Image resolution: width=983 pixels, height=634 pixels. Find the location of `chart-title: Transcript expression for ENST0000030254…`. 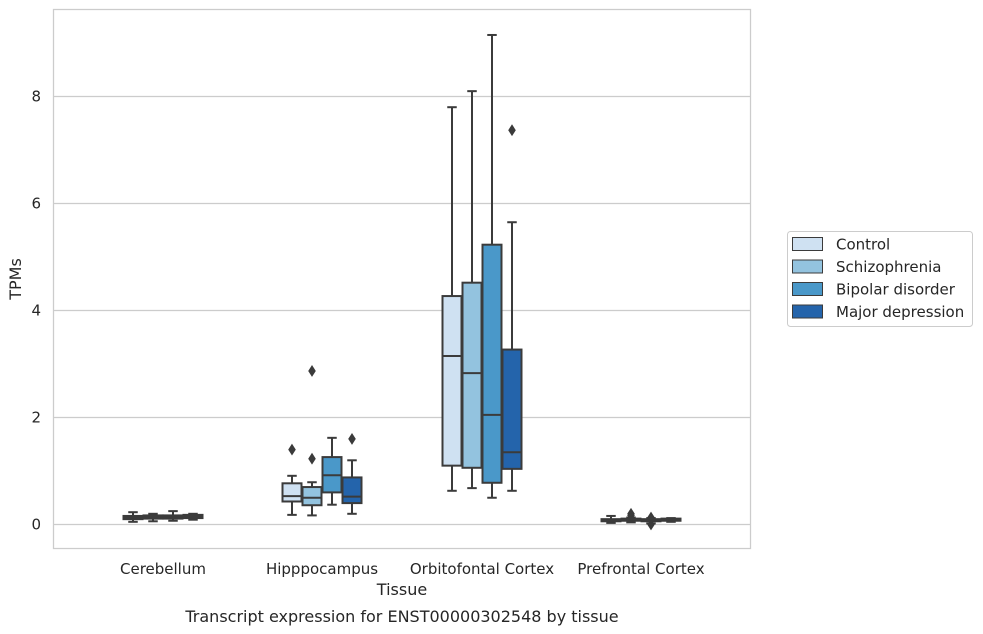

chart-title: Transcript expression for ENST0000030254… is located at coordinates (401, 616).